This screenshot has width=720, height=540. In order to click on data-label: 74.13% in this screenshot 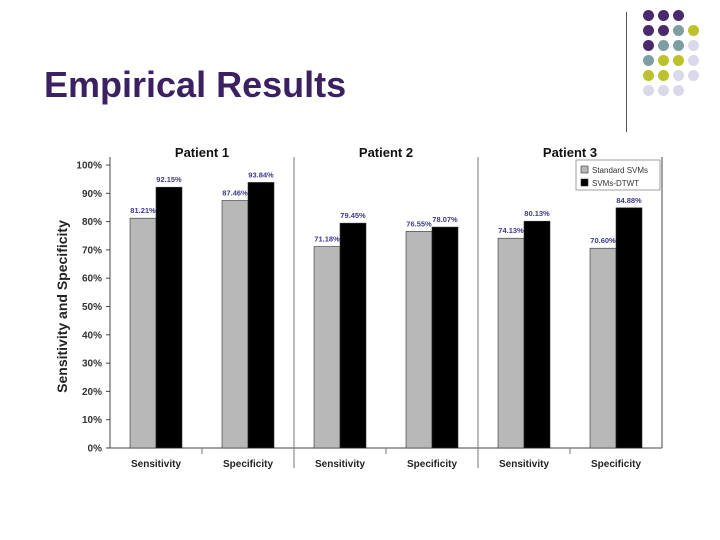, I will do `click(511, 230)`.